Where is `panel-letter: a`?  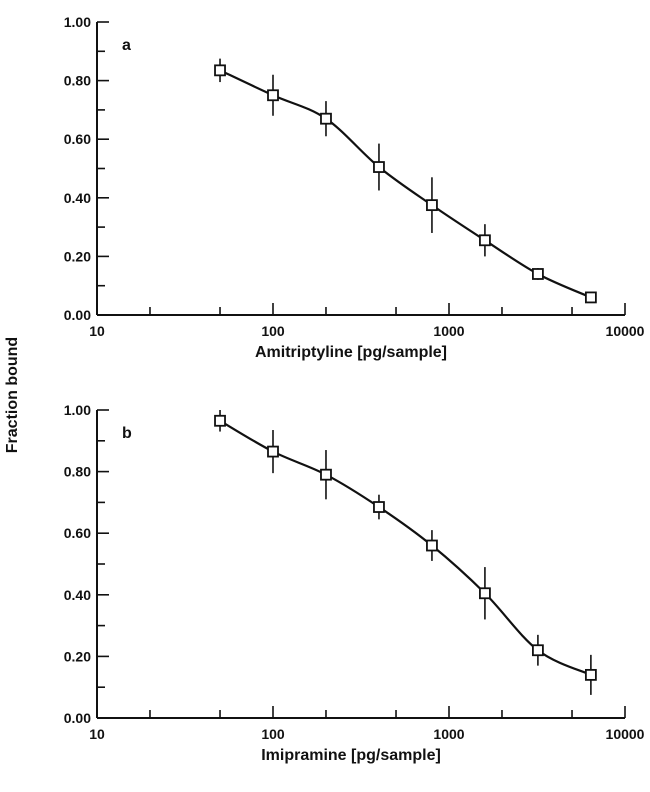 panel-letter: a is located at coordinates (126, 45).